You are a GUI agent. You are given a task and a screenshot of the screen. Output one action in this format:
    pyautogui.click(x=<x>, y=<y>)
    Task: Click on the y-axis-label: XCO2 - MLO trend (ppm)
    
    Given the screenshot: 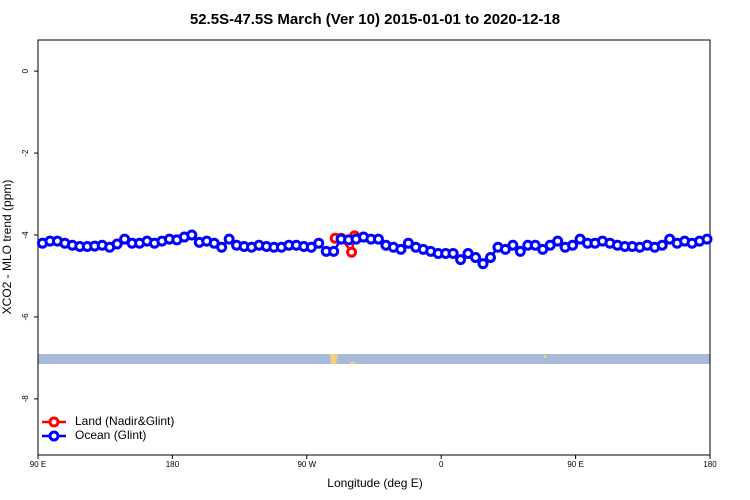 What is the action you would take?
    pyautogui.click(x=7, y=247)
    